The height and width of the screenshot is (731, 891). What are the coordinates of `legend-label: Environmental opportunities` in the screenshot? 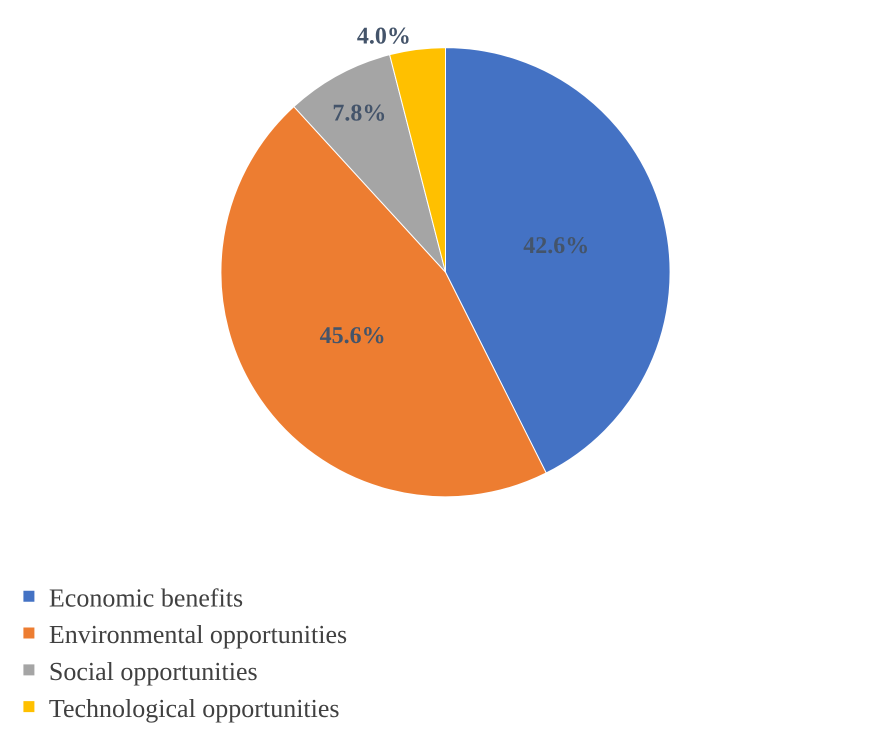 It's located at (198, 635).